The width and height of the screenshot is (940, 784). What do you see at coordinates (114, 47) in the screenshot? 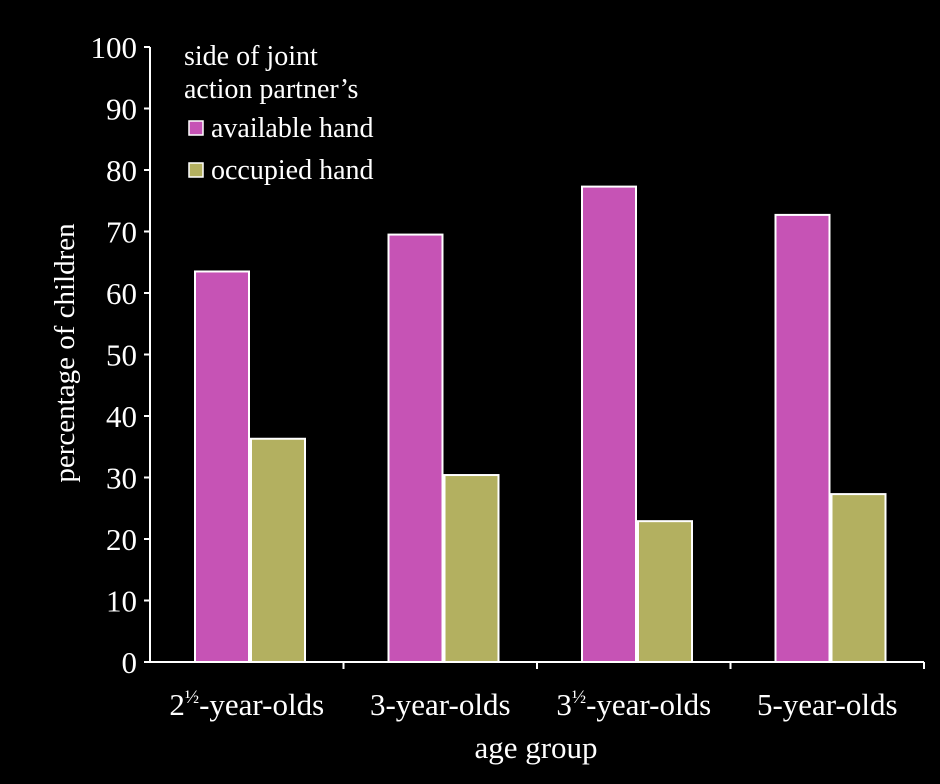
I see `y-tick-label: 100` at bounding box center [114, 47].